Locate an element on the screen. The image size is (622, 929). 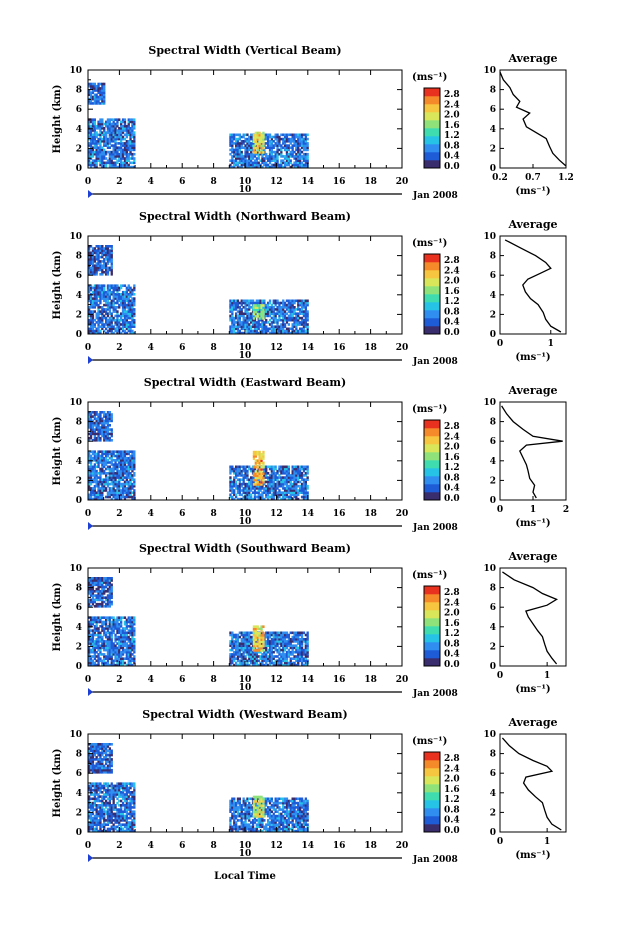
average-title: Average is located at coordinates (532, 58).